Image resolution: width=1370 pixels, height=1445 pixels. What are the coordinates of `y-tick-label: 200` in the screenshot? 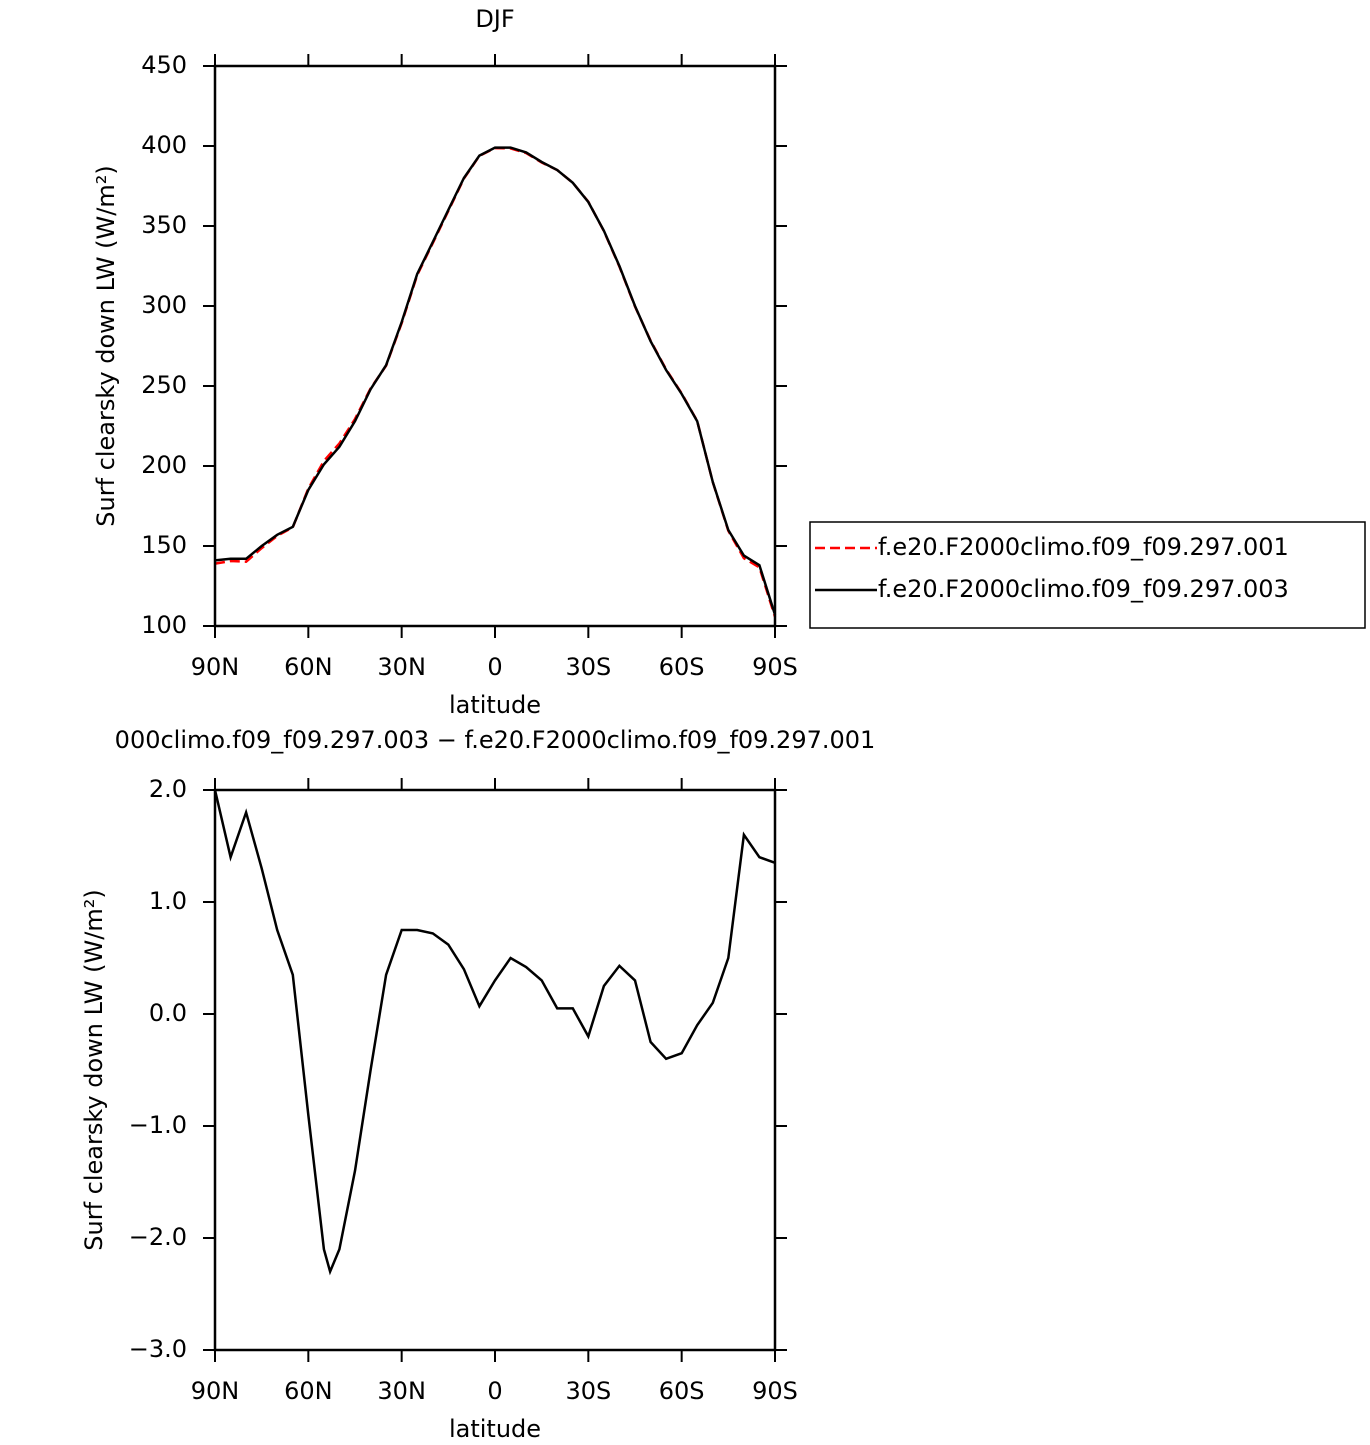 It's located at (164, 465).